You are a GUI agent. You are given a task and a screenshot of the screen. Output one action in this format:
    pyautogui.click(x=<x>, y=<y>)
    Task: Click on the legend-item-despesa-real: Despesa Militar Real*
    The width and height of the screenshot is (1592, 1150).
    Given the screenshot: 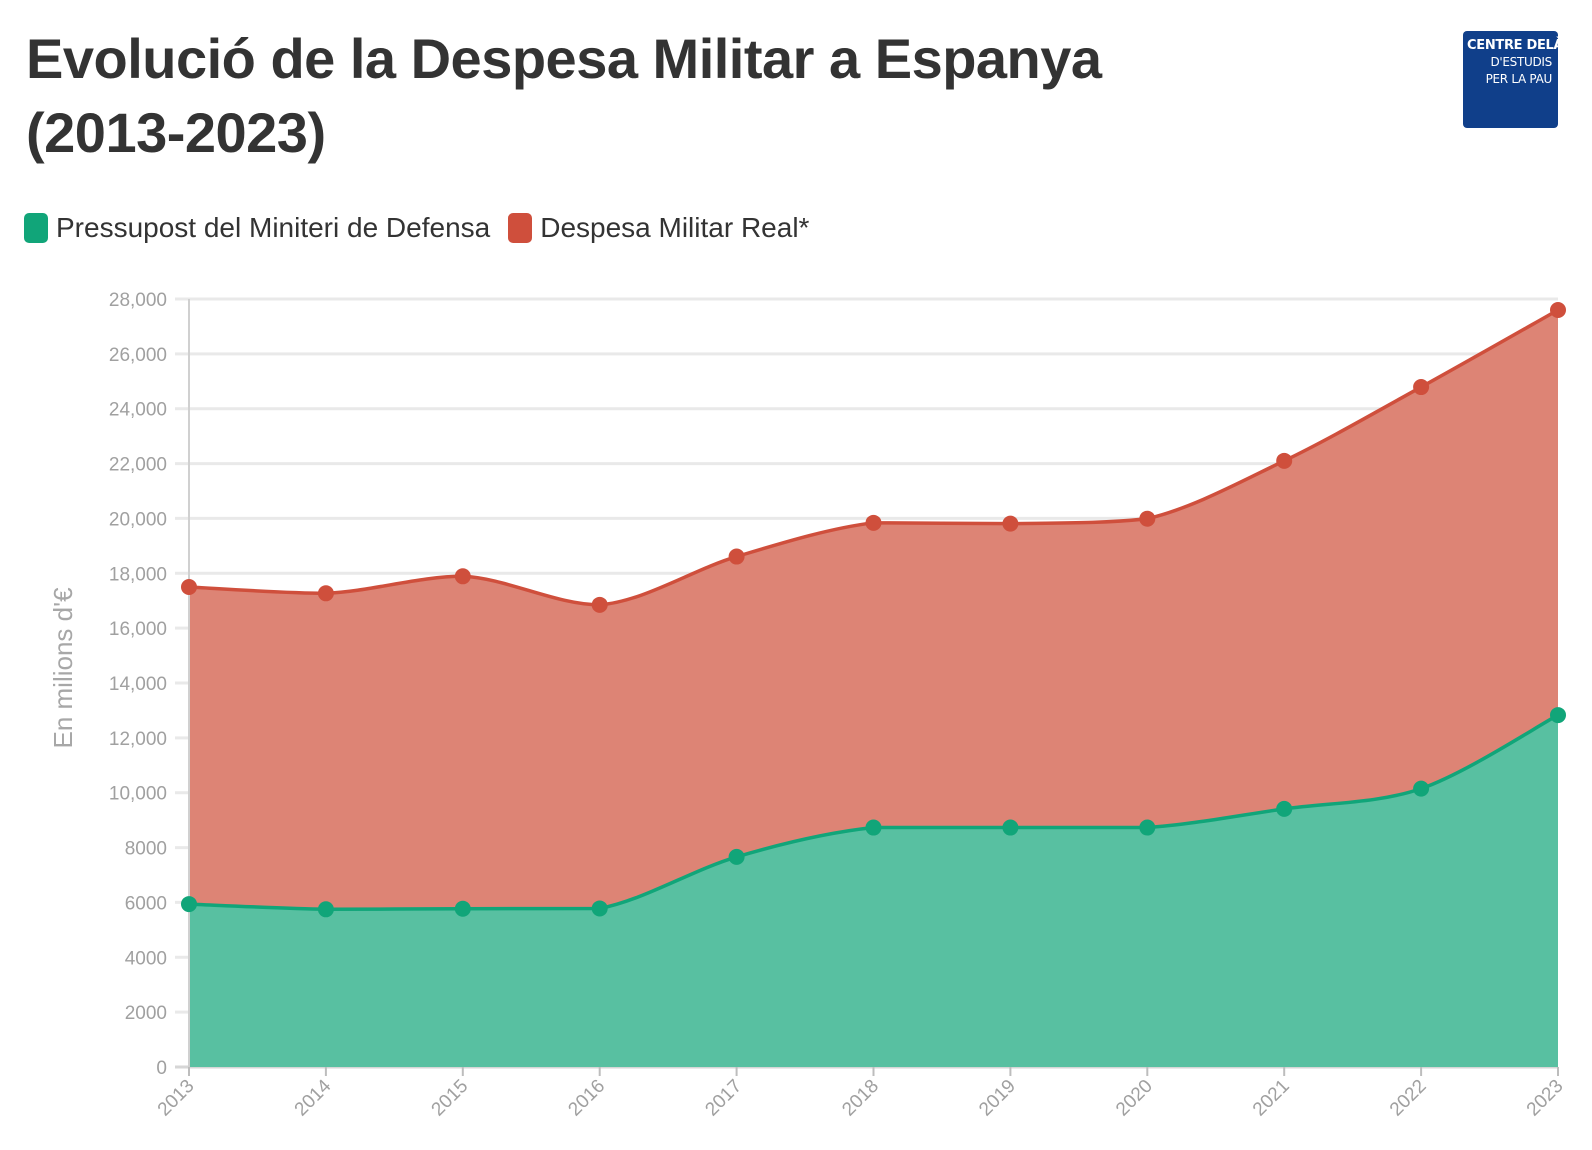 What is the action you would take?
    pyautogui.click(x=658, y=228)
    